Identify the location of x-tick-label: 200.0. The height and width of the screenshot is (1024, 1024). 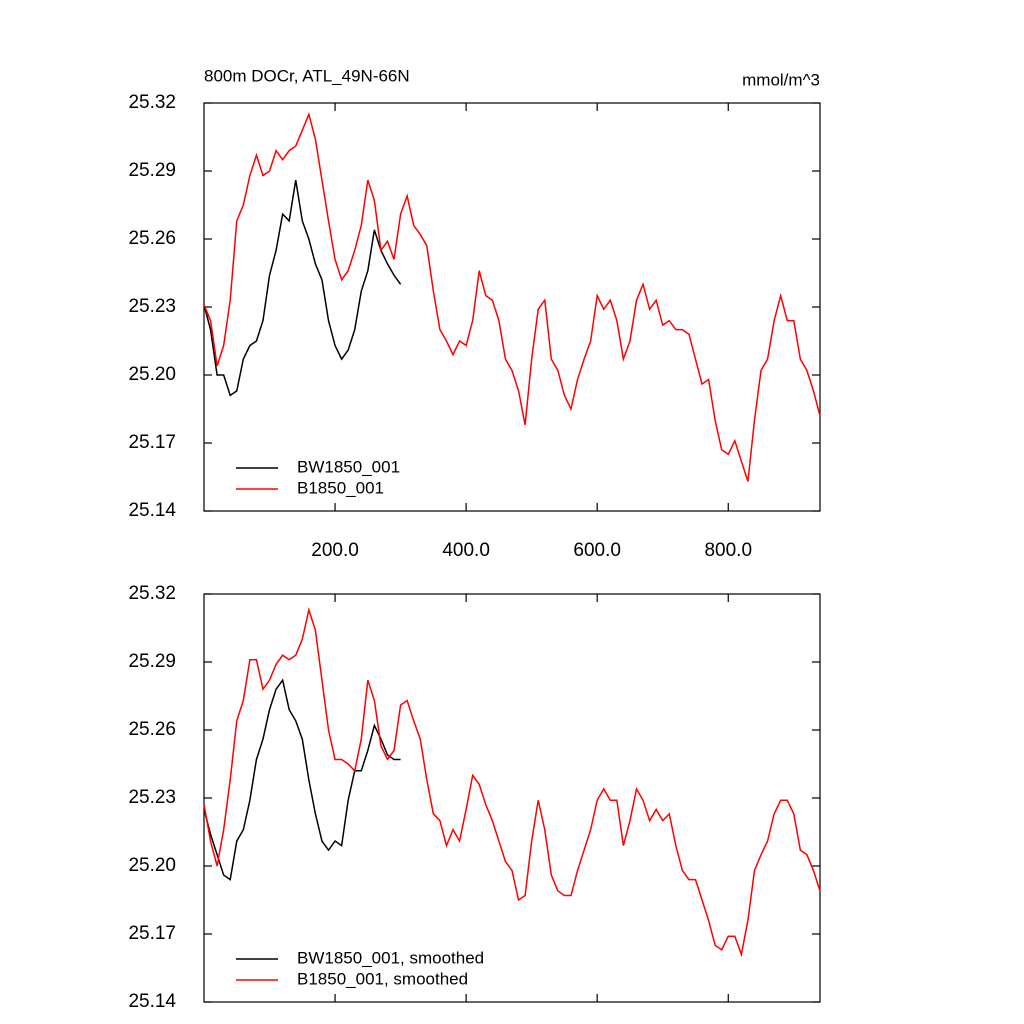
(335, 550).